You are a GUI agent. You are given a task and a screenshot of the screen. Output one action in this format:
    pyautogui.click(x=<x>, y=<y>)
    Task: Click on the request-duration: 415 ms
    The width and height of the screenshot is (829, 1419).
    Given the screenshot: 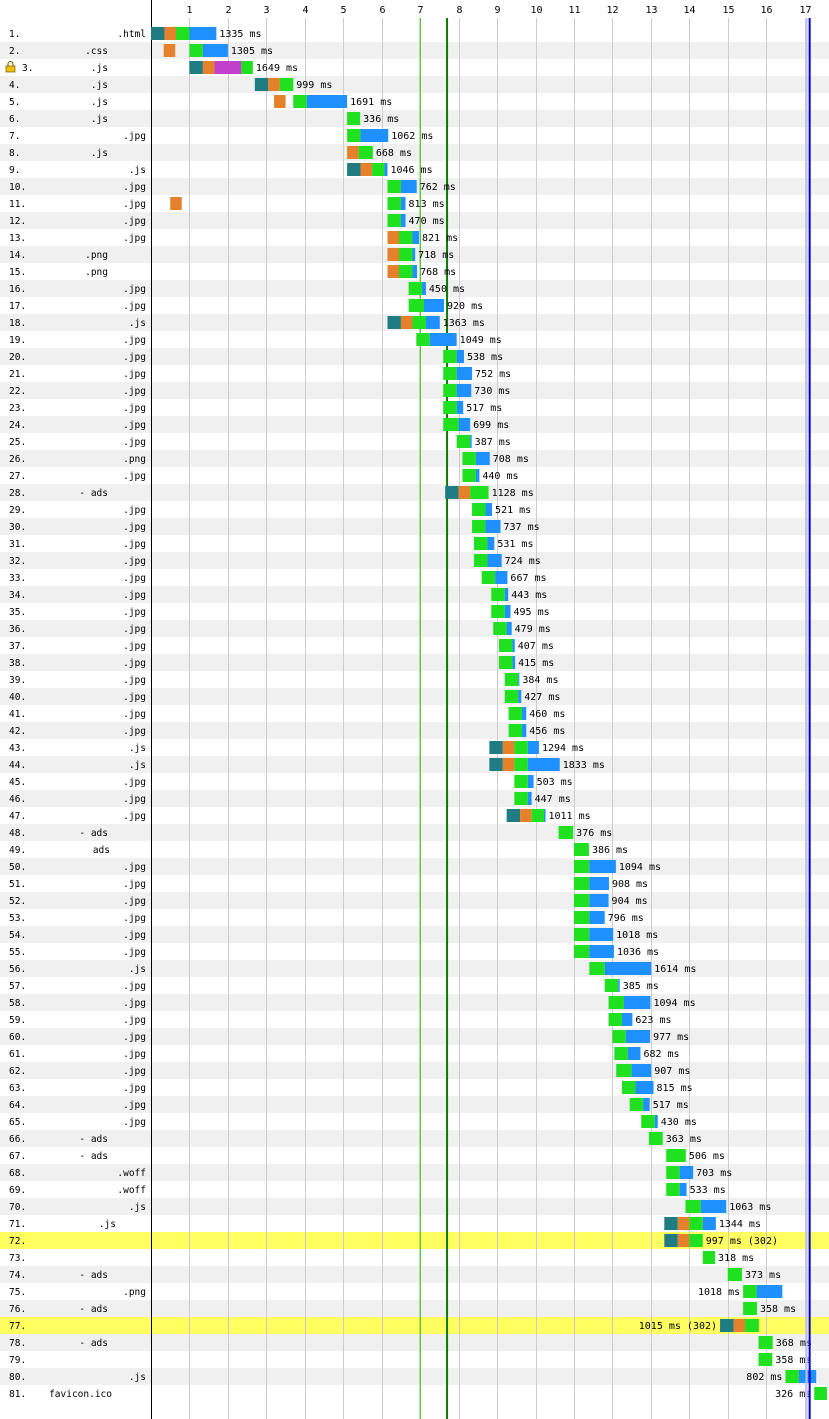 What is the action you would take?
    pyautogui.click(x=536, y=663)
    